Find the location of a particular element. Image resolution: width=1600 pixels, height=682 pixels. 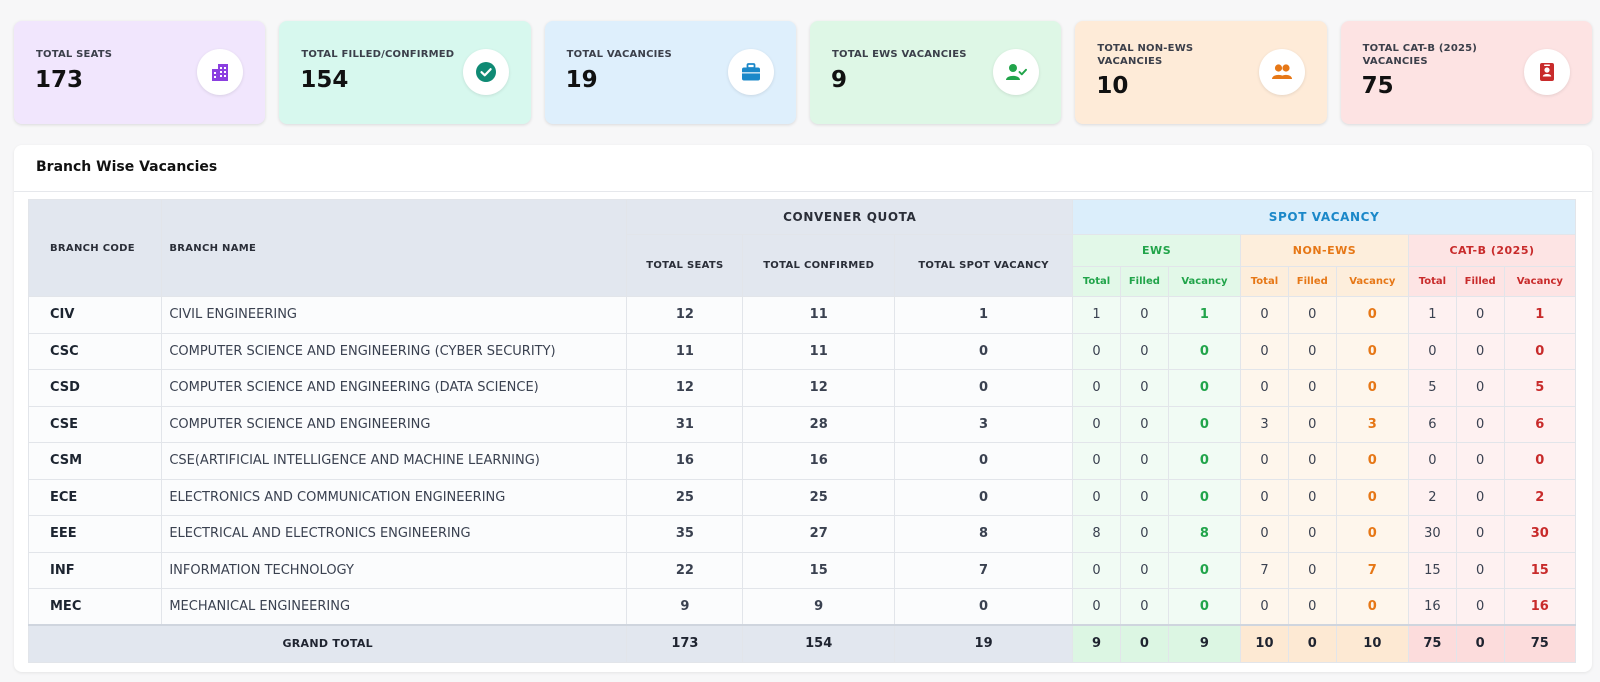

header-spot-vacancy: SPOT VACANCY is located at coordinates (1324, 217).